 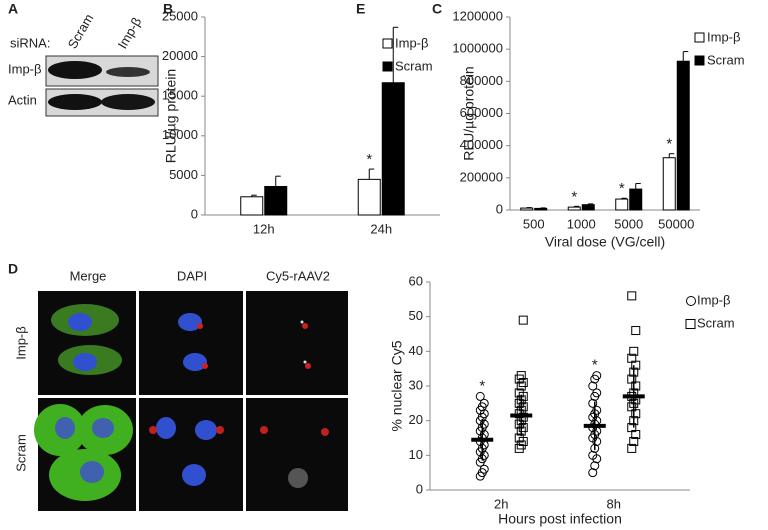 I want to click on y-tick-label: 60, so click(x=416, y=280).